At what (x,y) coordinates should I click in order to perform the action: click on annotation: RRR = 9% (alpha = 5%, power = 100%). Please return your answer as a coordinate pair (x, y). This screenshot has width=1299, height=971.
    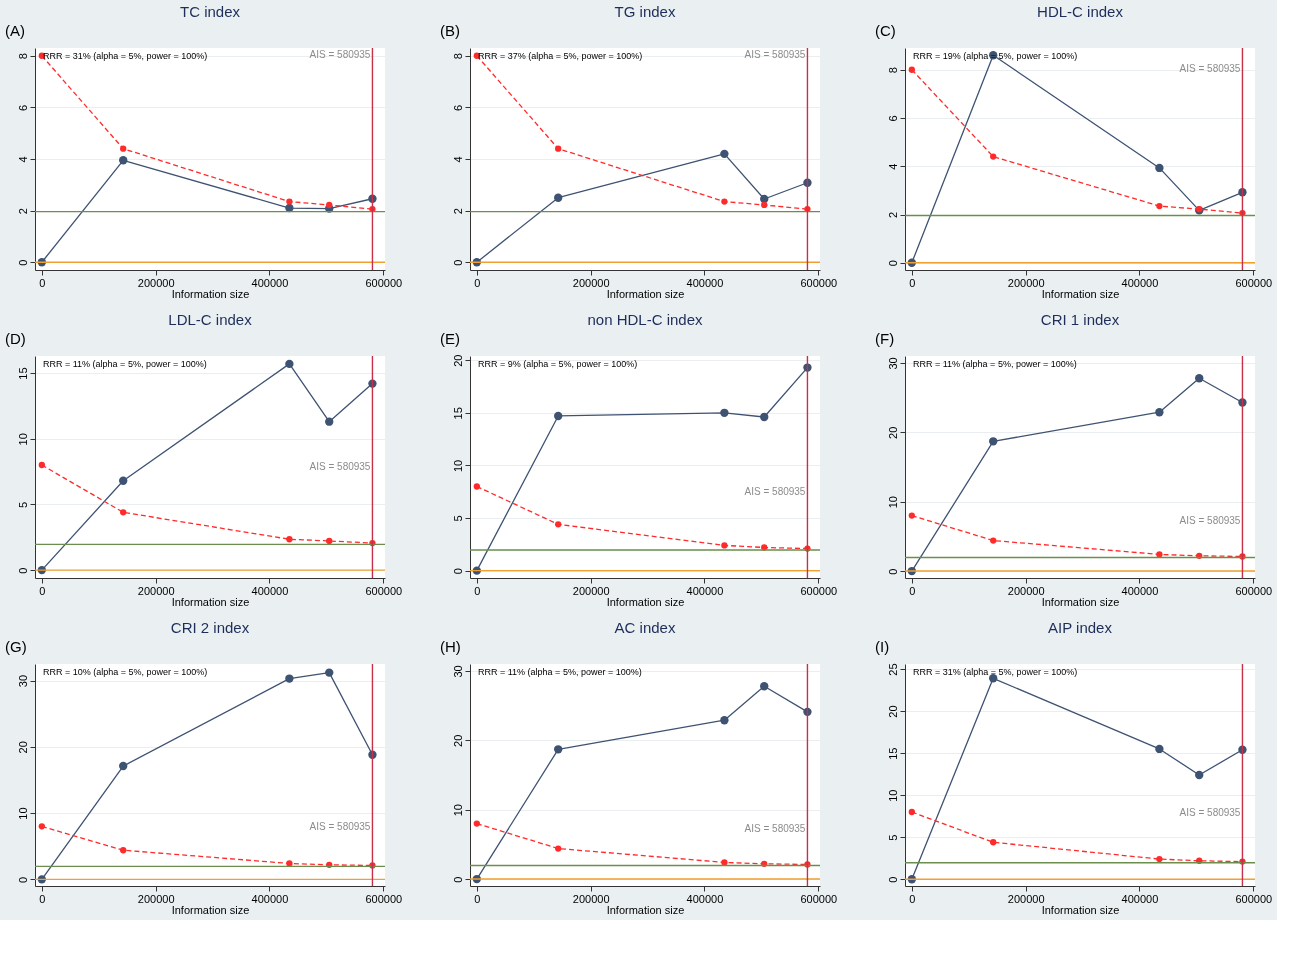
    Looking at the image, I should click on (558, 364).